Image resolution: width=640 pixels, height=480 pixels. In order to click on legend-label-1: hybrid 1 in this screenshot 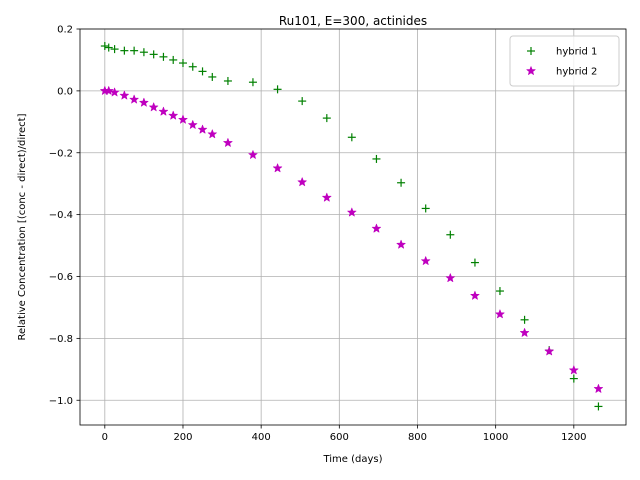, I will do `click(576, 52)`.